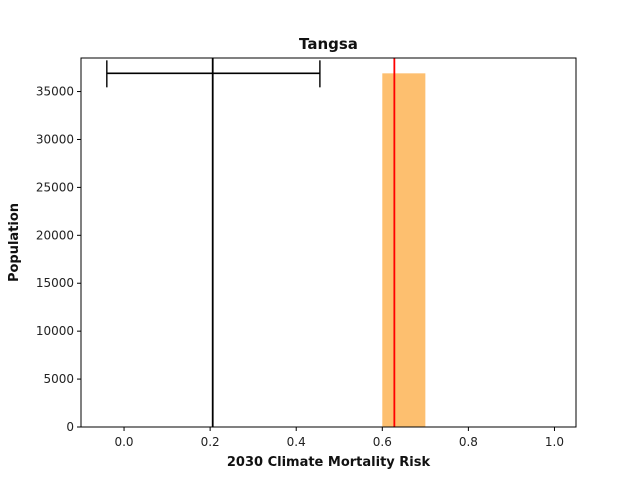 The height and width of the screenshot is (480, 640). Describe the element at coordinates (339, 438) in the screenshot. I see `x-axis: 0.0 0.2 0.4 0.6 0.8 1.0` at that location.